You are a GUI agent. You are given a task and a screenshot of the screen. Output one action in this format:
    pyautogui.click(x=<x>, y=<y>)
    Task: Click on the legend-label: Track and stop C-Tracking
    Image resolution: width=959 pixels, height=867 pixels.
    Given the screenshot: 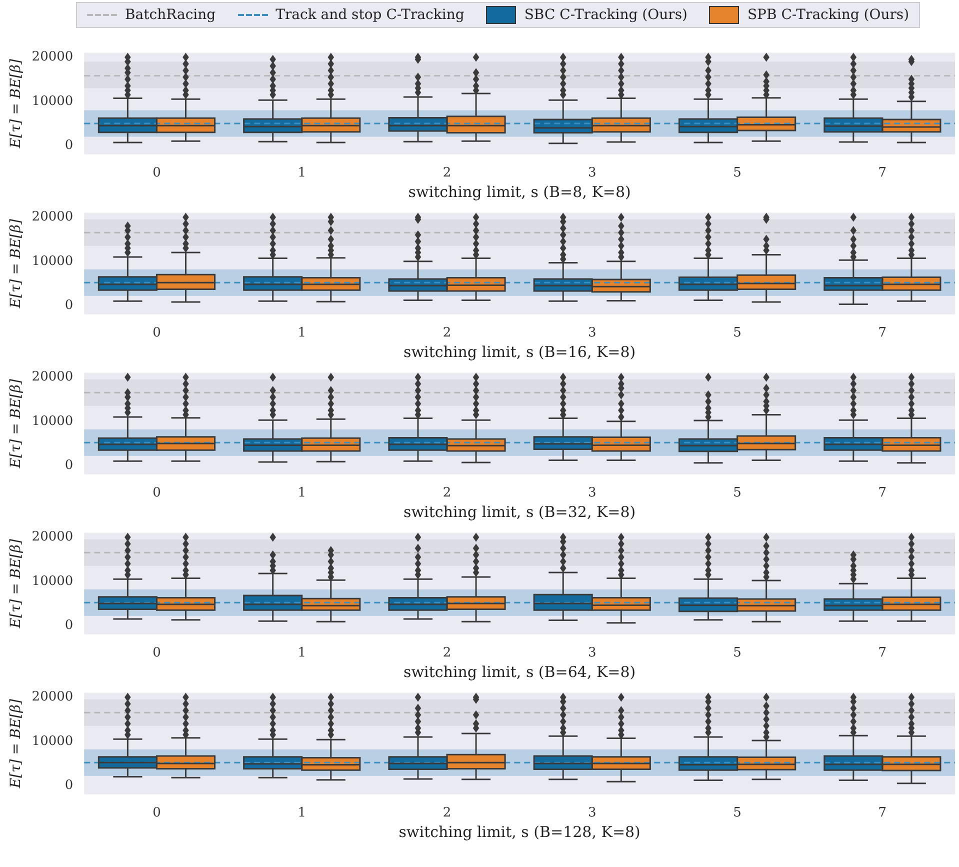 What is the action you would take?
    pyautogui.click(x=370, y=15)
    